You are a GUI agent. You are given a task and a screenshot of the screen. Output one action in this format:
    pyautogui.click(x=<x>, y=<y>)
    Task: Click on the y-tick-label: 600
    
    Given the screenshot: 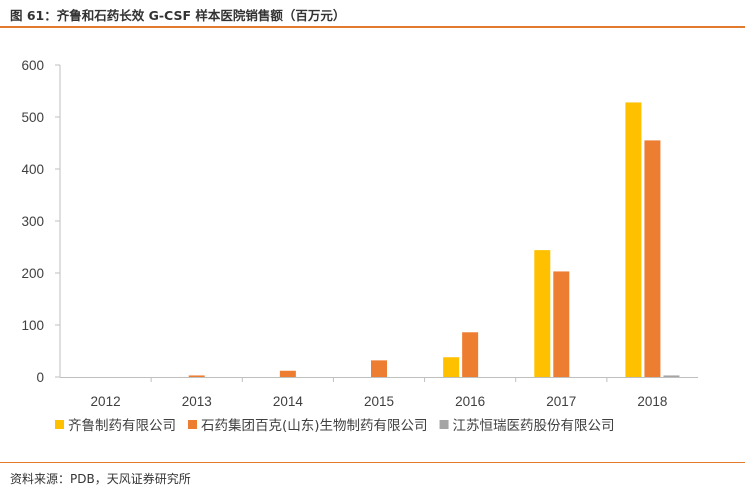 What is the action you would take?
    pyautogui.click(x=32, y=65)
    